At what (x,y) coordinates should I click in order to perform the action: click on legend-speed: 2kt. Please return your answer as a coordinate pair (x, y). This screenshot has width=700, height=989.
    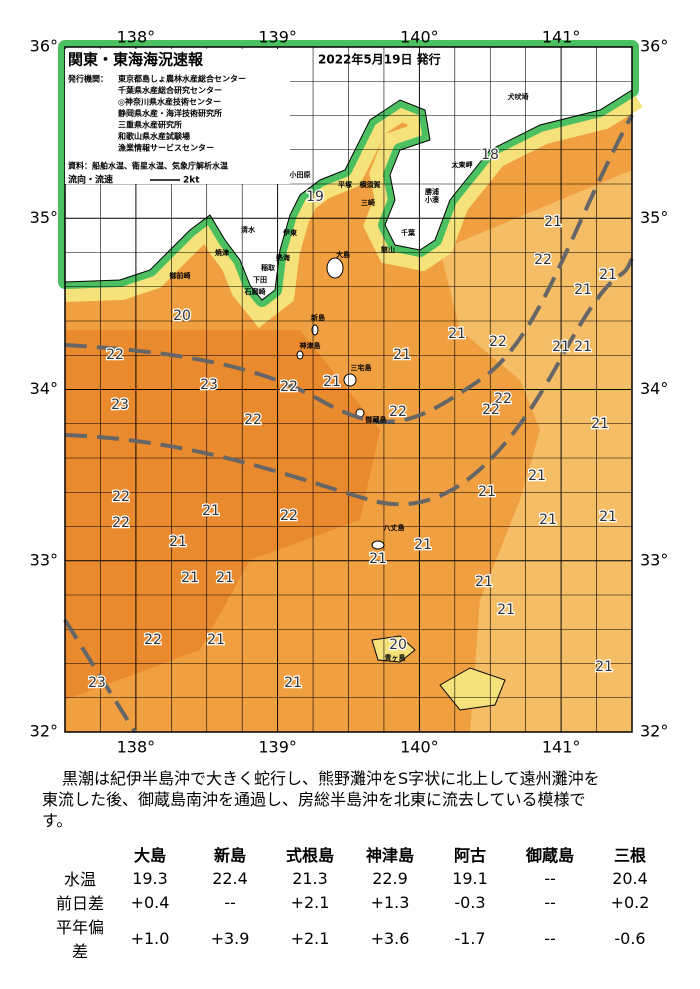
    Looking at the image, I should click on (191, 181).